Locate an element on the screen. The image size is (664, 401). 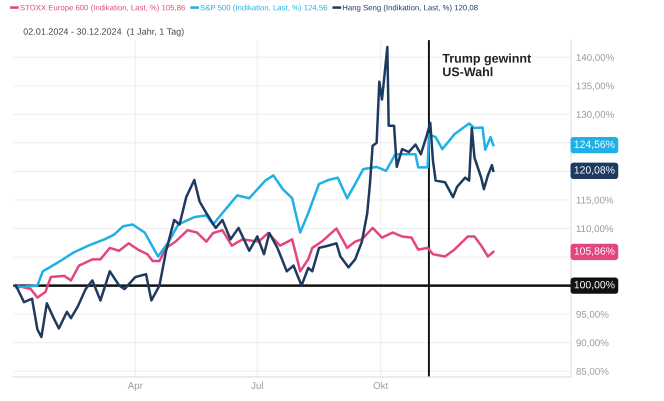
ref-line-label: Trump gewinnt US-Wahl is located at coordinates (487, 65).